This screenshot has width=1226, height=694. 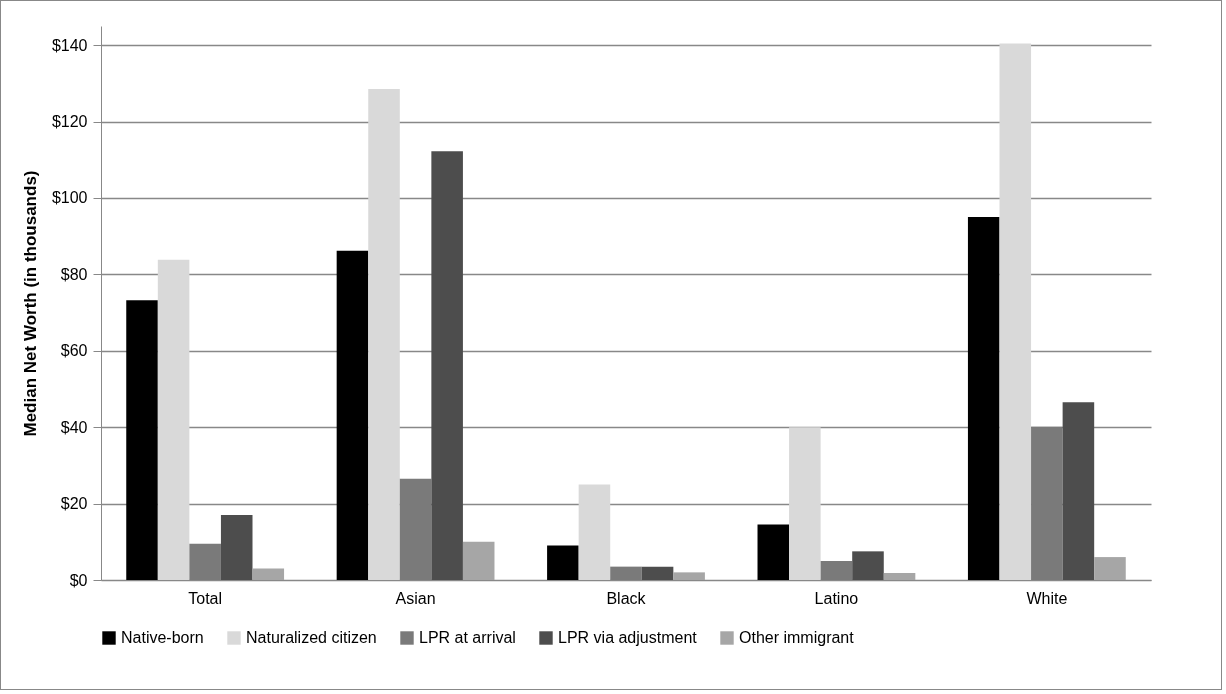 What do you see at coordinates (626, 598) in the screenshot?
I see `x-tick-label: Black` at bounding box center [626, 598].